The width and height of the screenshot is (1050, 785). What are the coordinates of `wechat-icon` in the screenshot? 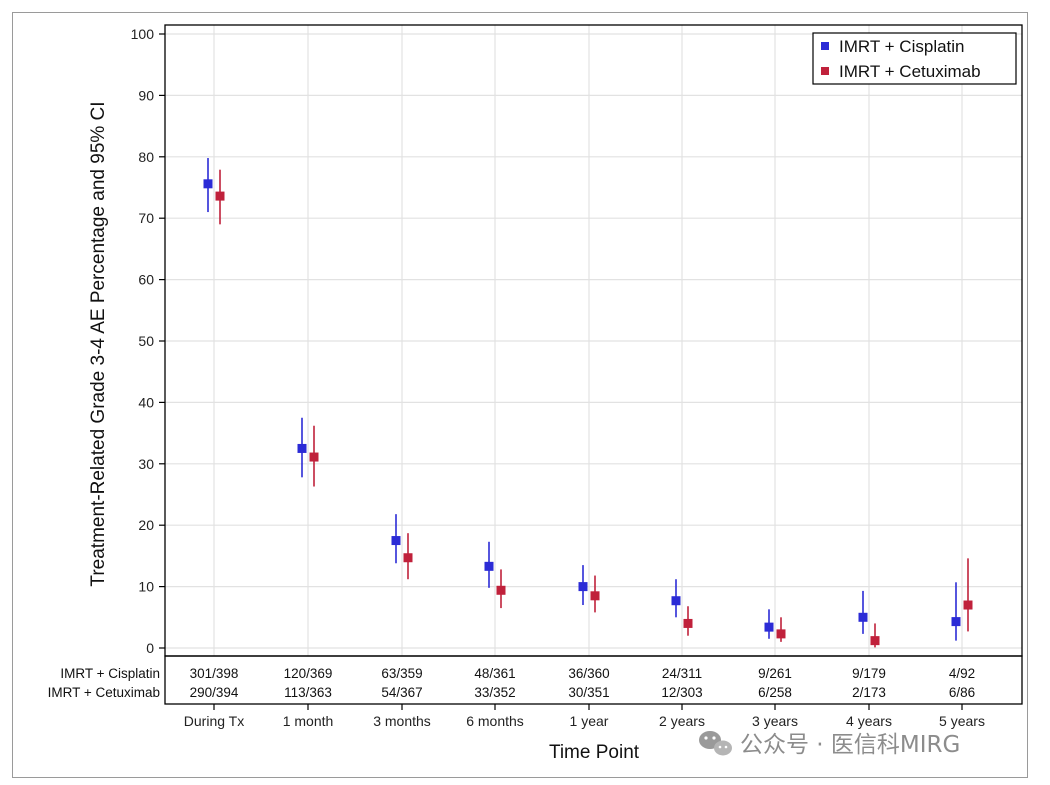 It's located at (715, 743).